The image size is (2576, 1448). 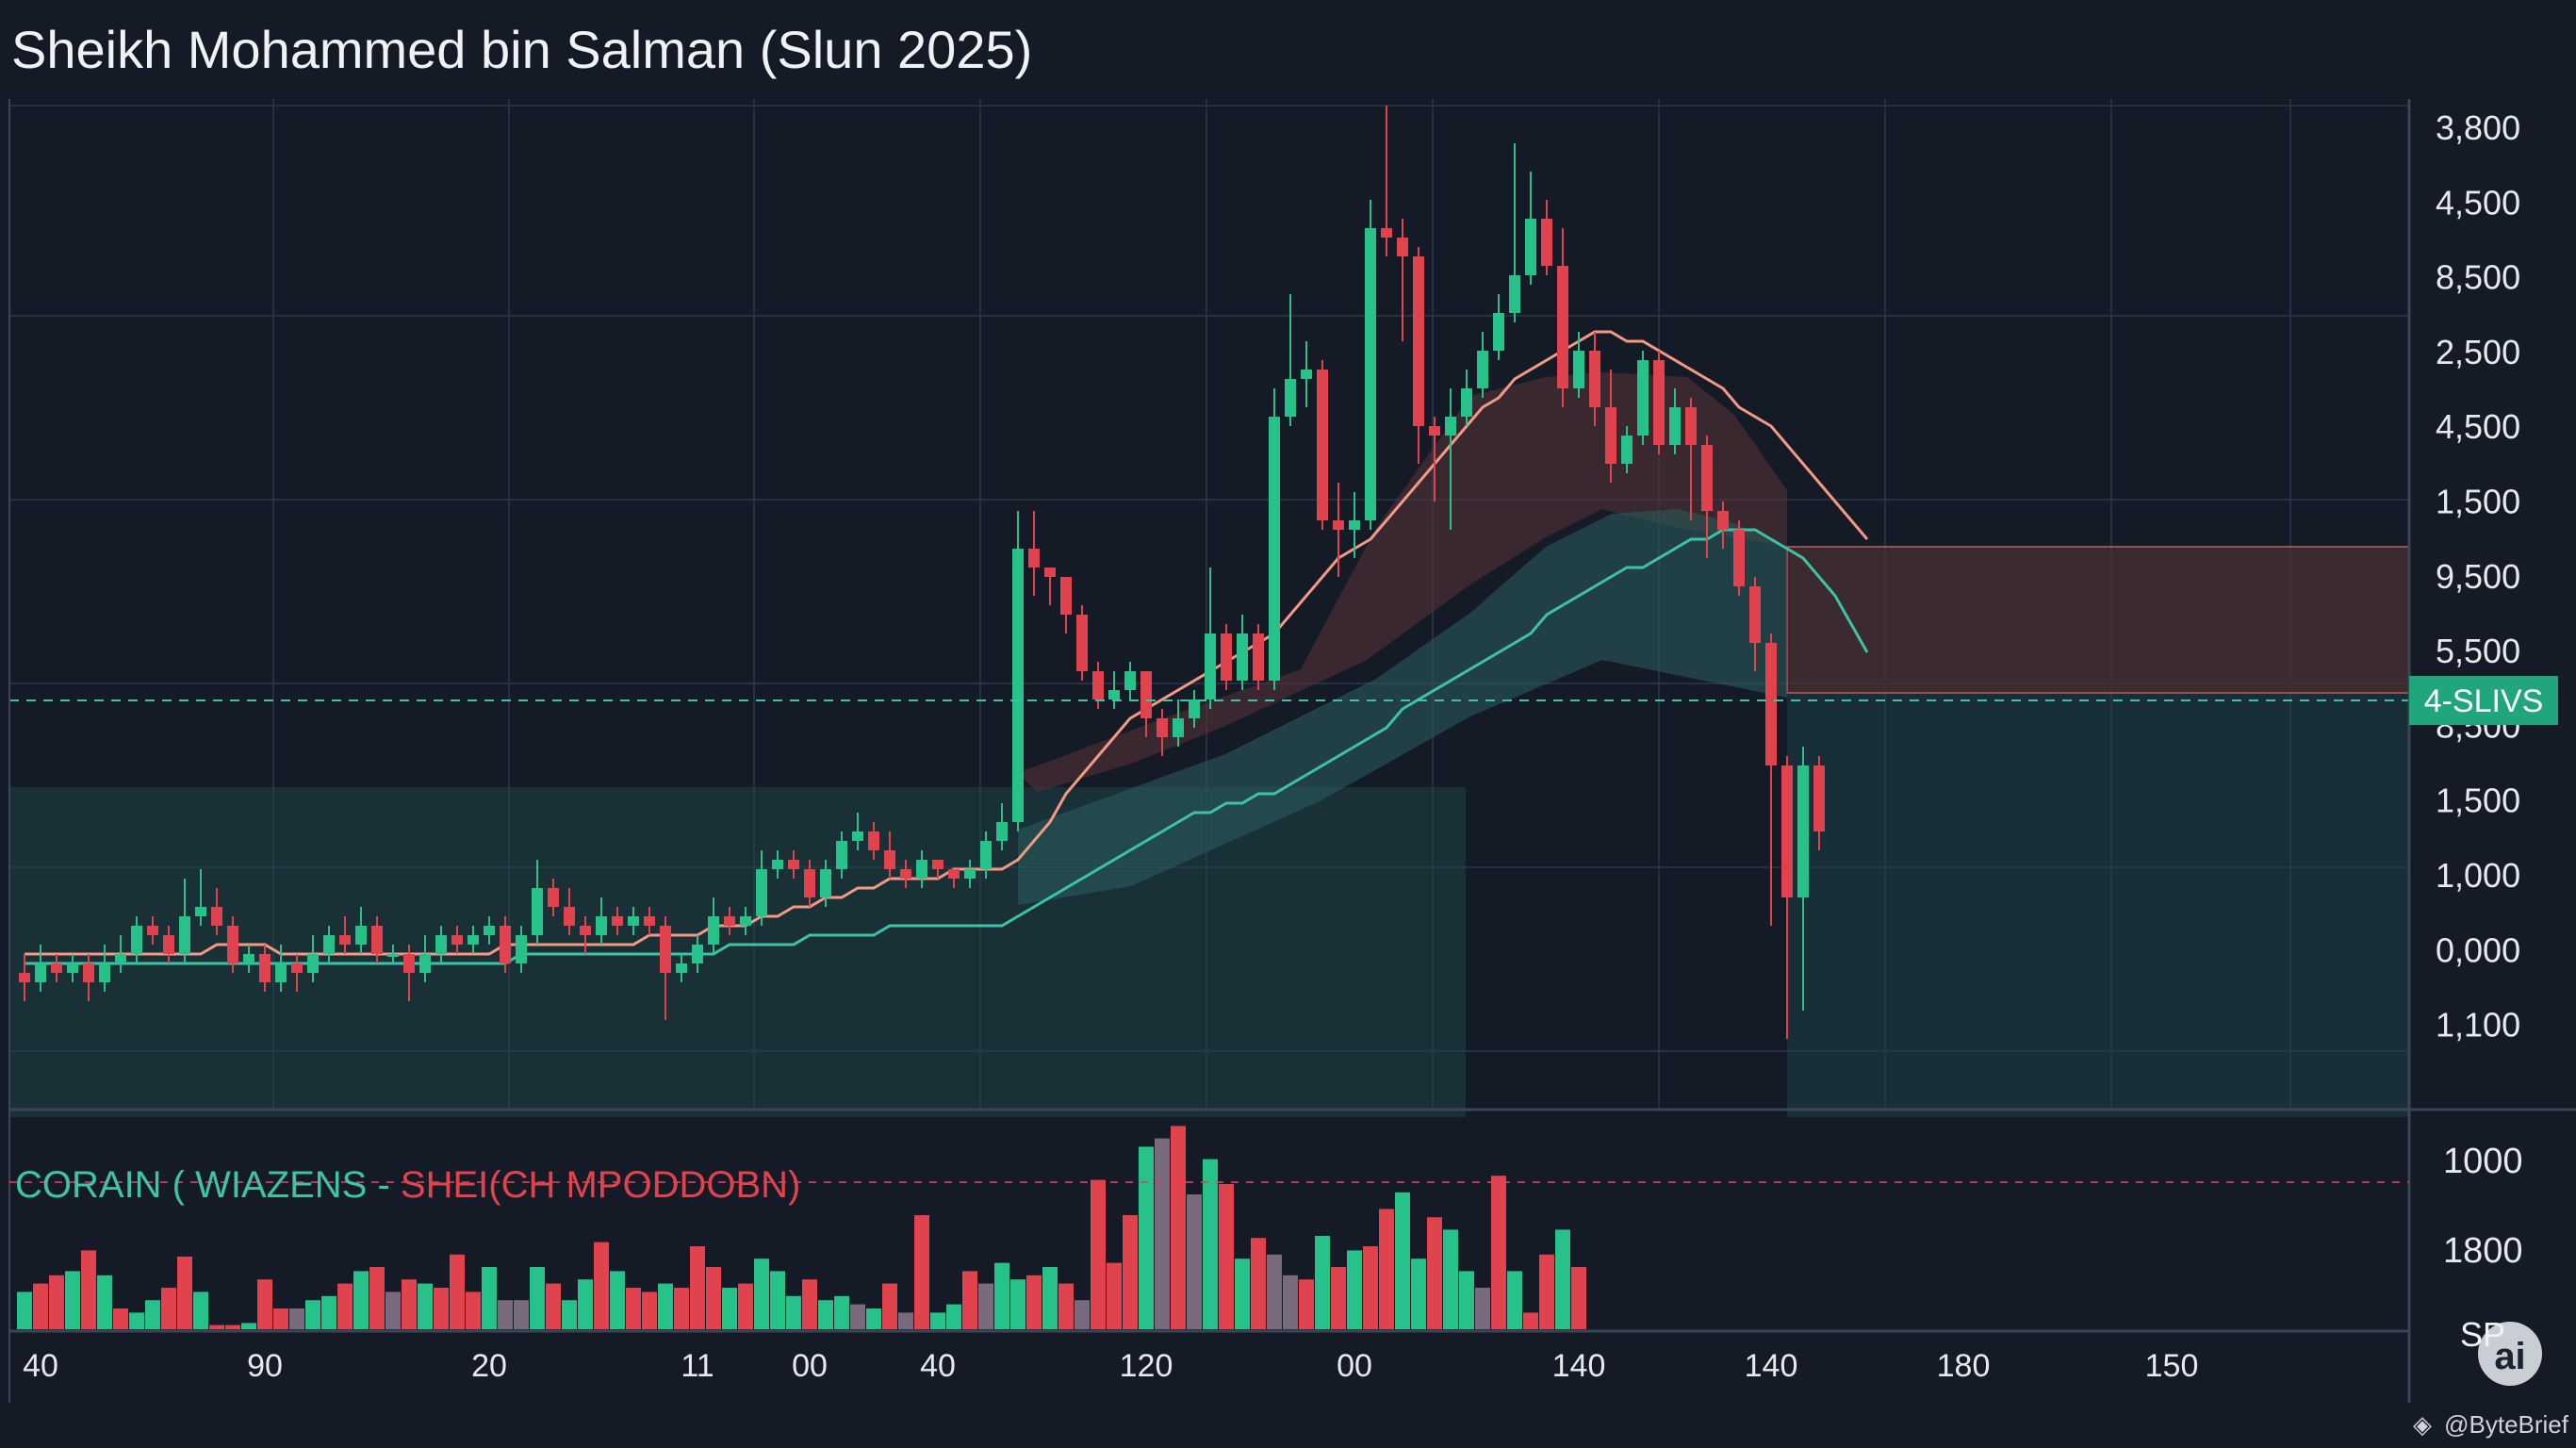 I want to click on price-tick-label: 5,500, so click(x=2478, y=651).